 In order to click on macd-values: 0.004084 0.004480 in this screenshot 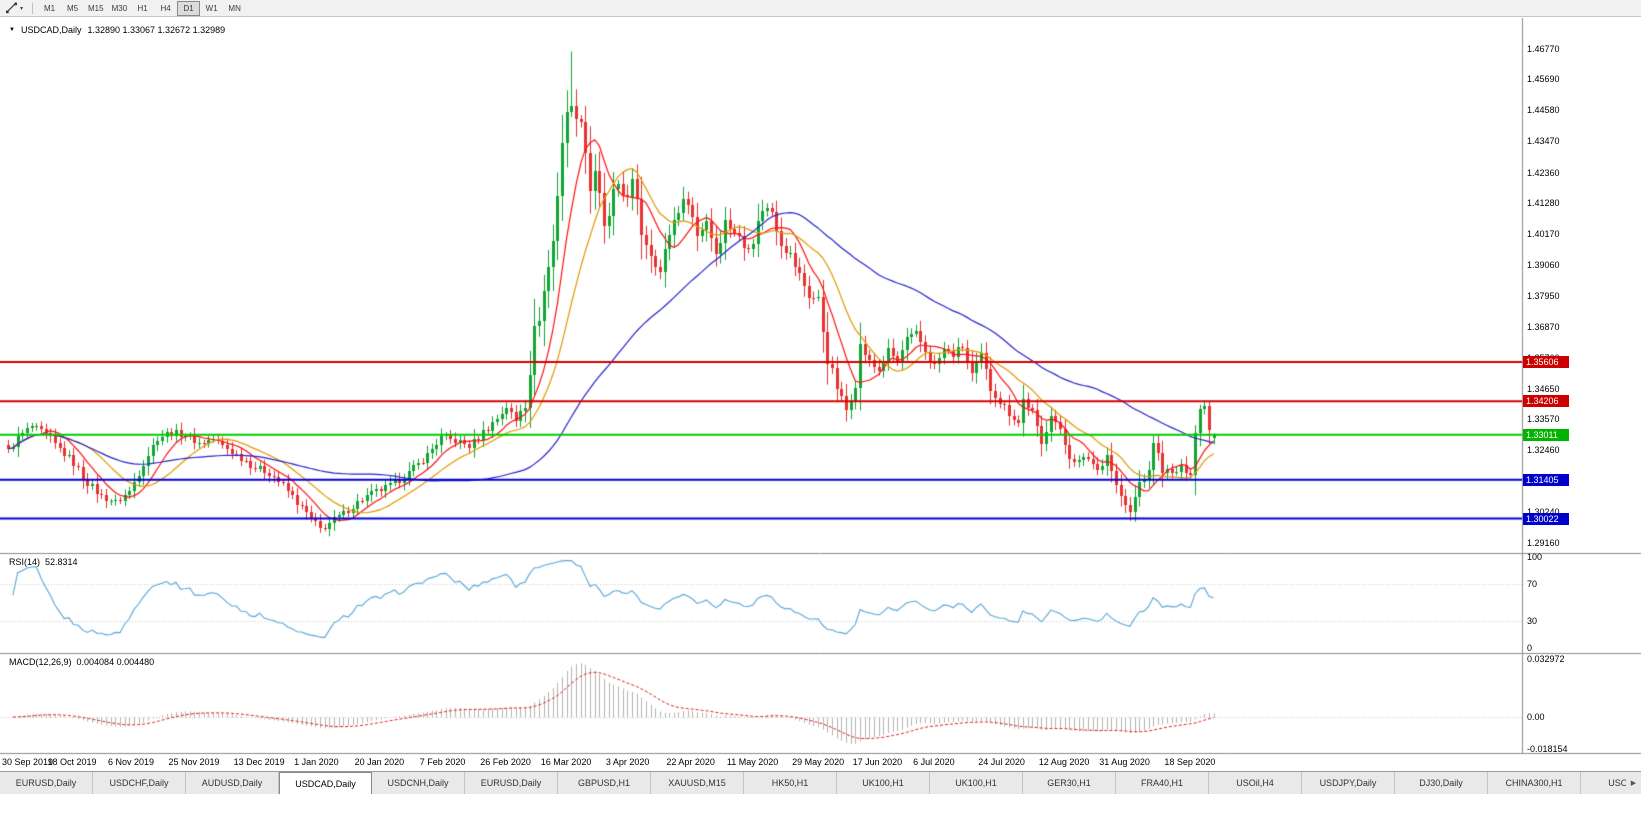, I will do `click(115, 662)`.